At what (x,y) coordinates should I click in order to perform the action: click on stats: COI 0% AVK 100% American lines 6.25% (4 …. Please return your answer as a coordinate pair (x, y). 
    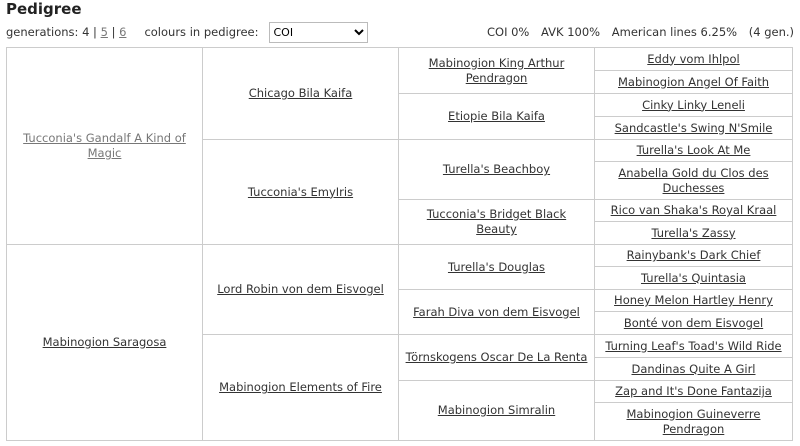
    Looking at the image, I should click on (636, 32).